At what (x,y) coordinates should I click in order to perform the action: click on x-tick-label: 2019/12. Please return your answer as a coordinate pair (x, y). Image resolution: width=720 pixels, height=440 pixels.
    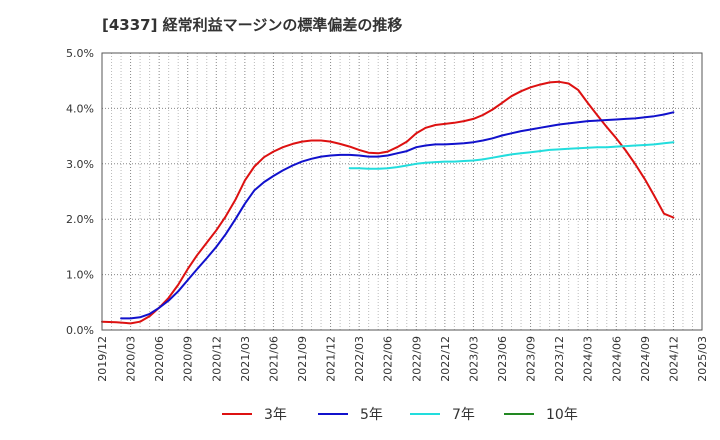
    Looking at the image, I should click on (102, 359).